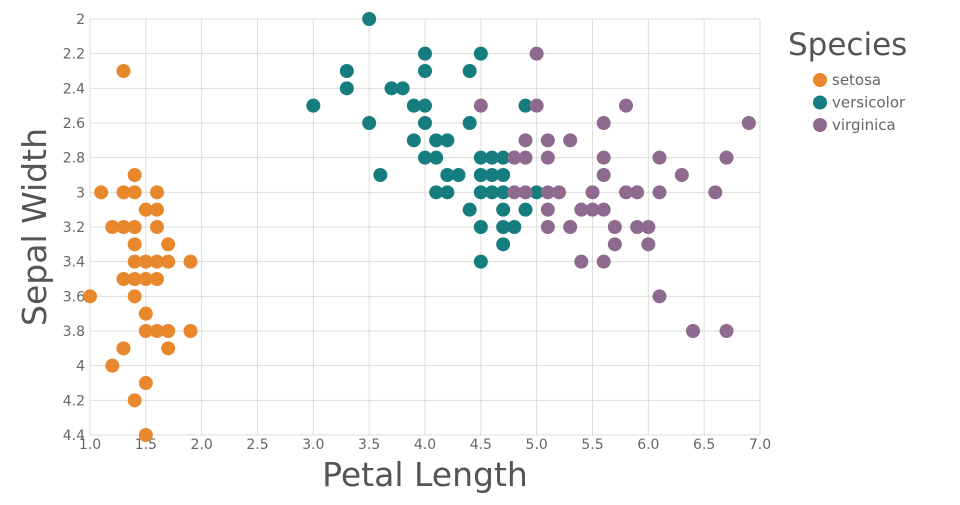 This screenshot has width=960, height=505. Describe the element at coordinates (537, 445) in the screenshot. I see `x-tick-label: 5.0` at that location.